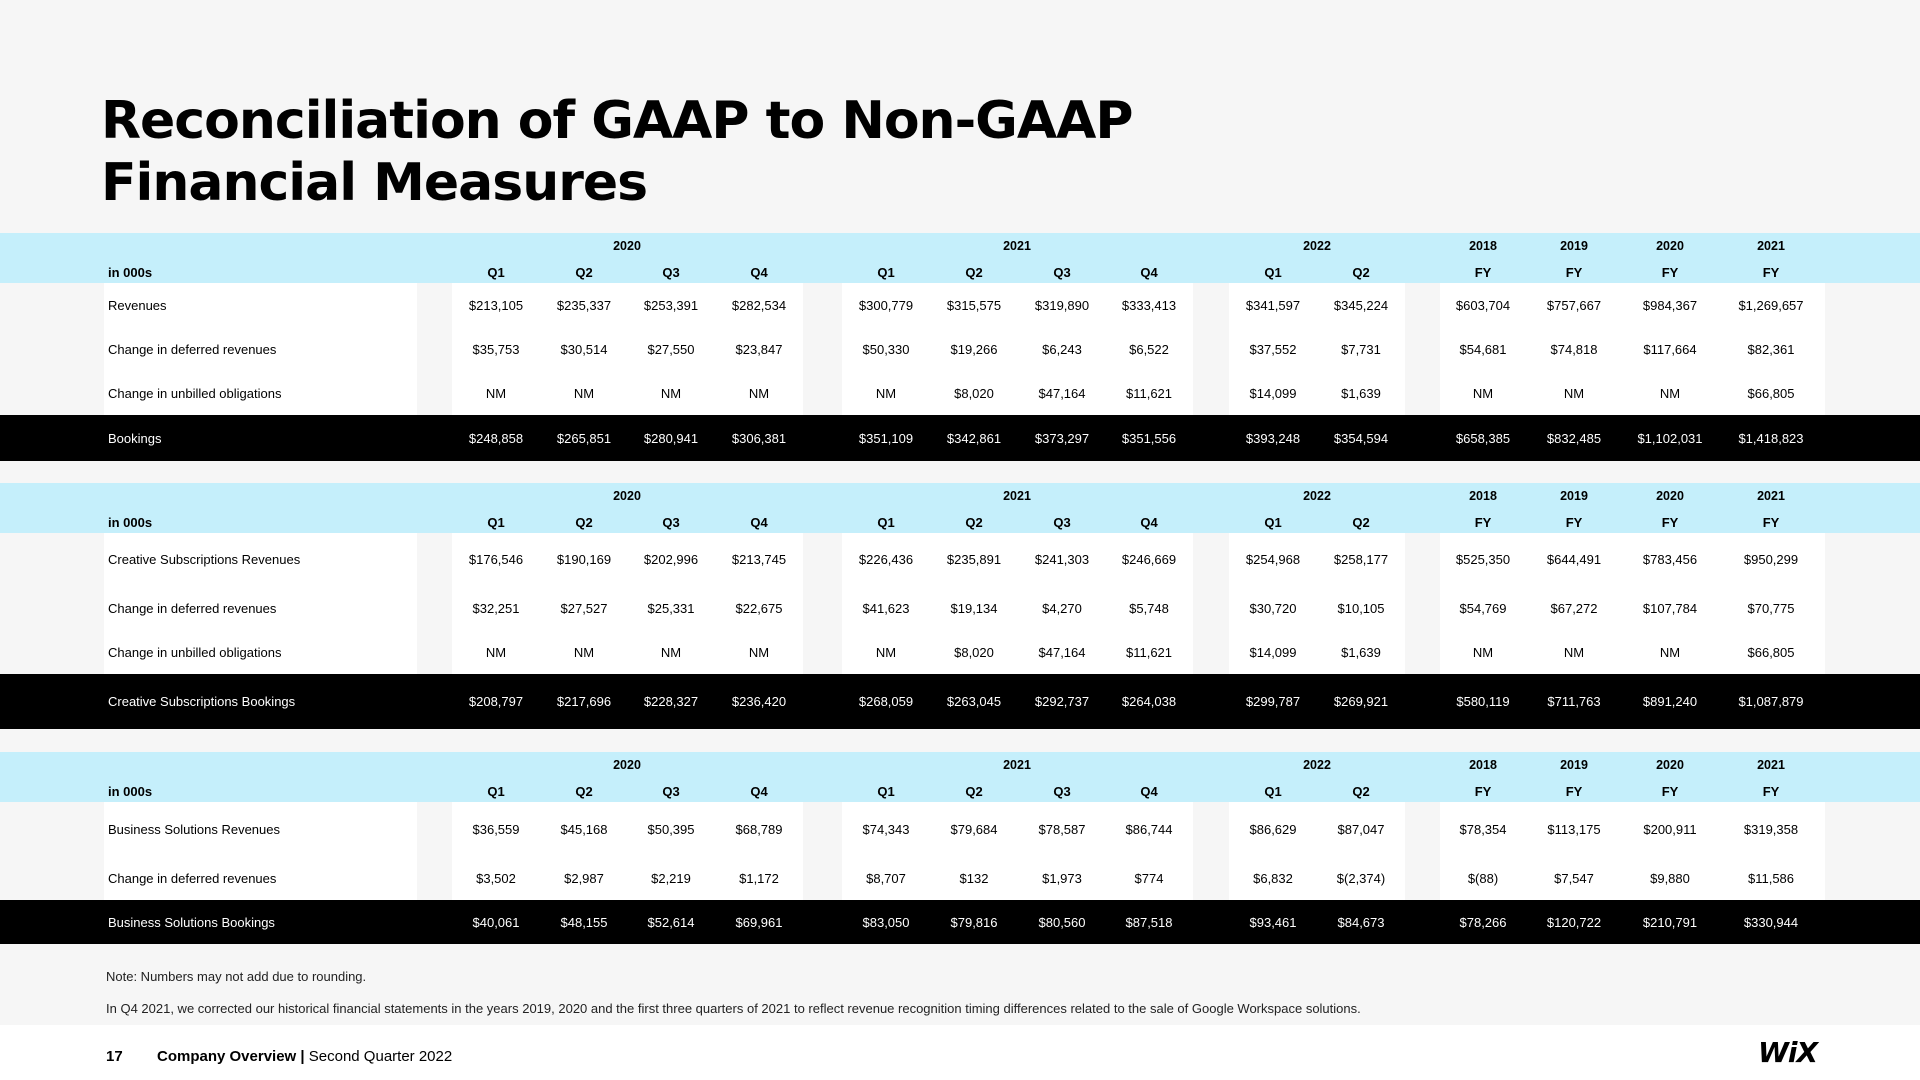 The width and height of the screenshot is (1920, 1080). Describe the element at coordinates (627, 765) in the screenshot. I see `year-group-label: 2020` at that location.